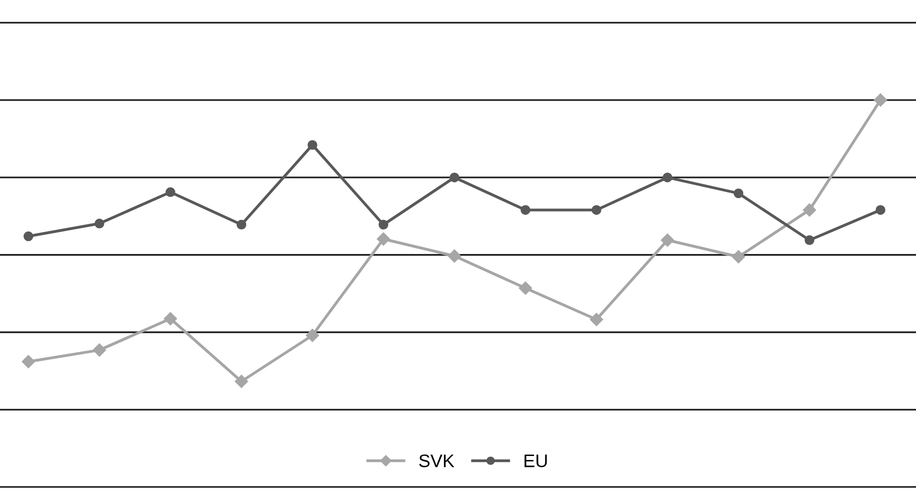  What do you see at coordinates (436, 461) in the screenshot?
I see `legend-label: SVK` at bounding box center [436, 461].